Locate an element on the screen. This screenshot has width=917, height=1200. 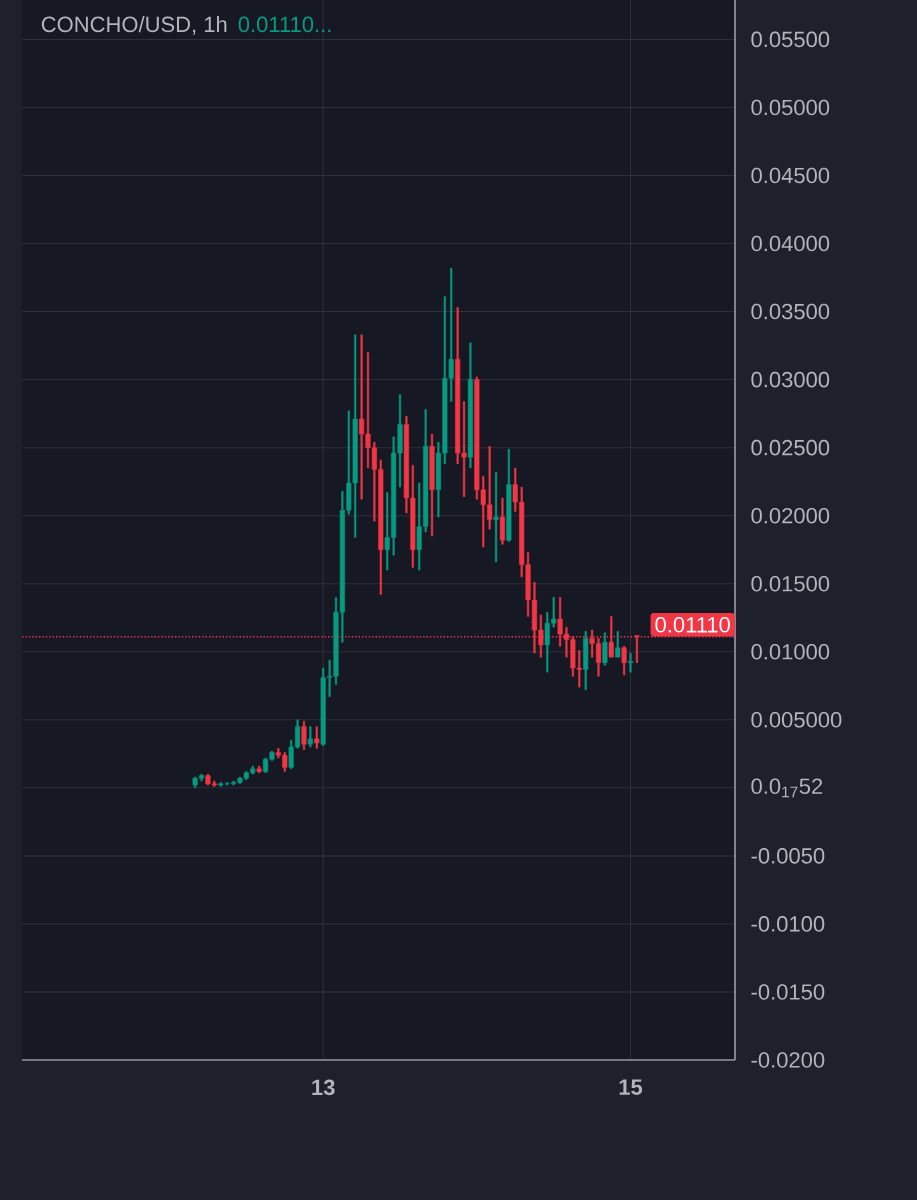
y-tick-label: -0.0050 is located at coordinates (788, 856).